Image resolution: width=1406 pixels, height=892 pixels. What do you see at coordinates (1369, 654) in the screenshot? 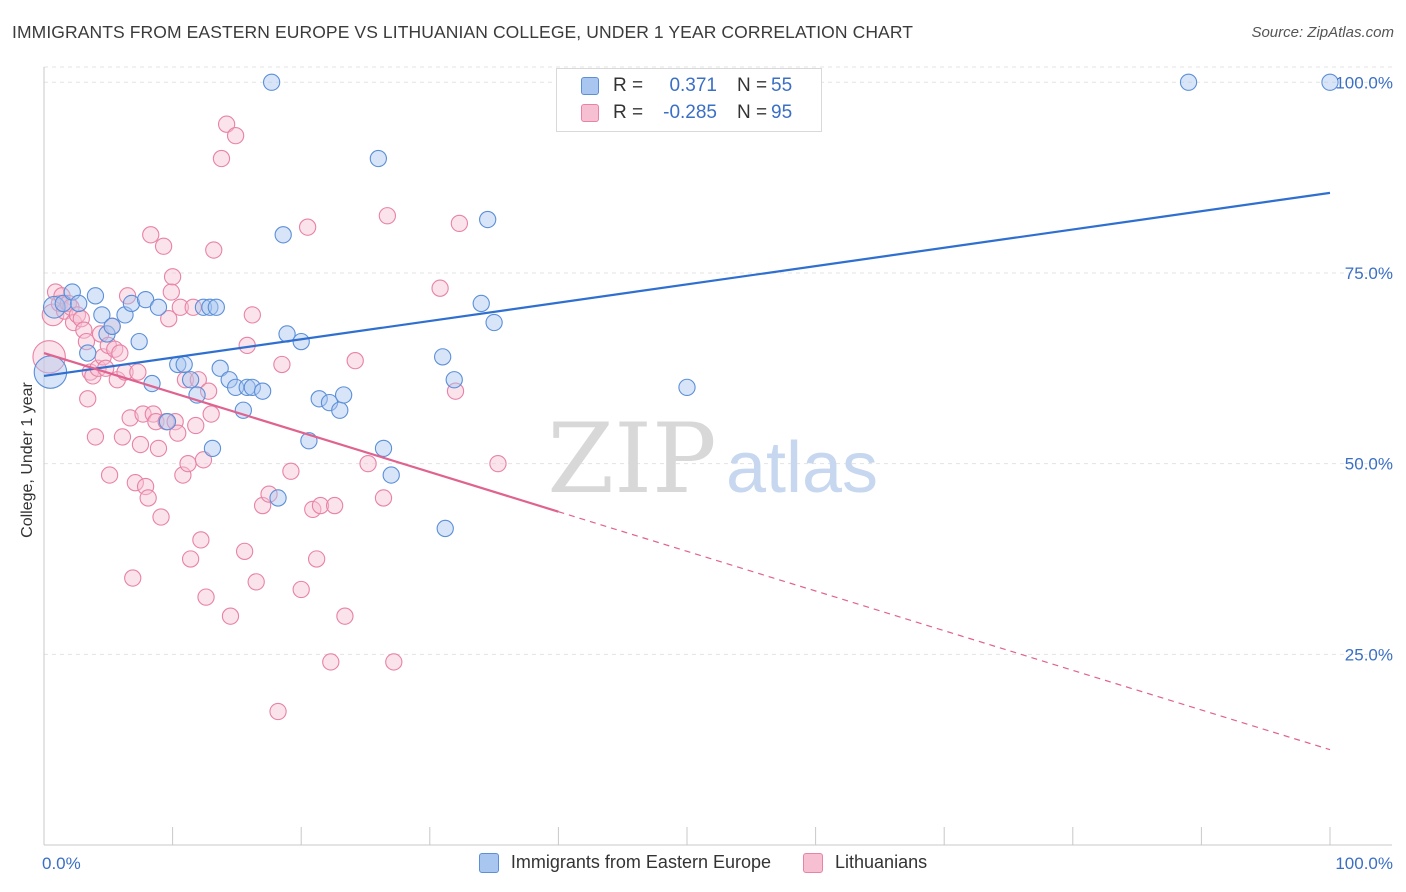
I see `y-tick-label: 25.0%` at bounding box center [1369, 654].